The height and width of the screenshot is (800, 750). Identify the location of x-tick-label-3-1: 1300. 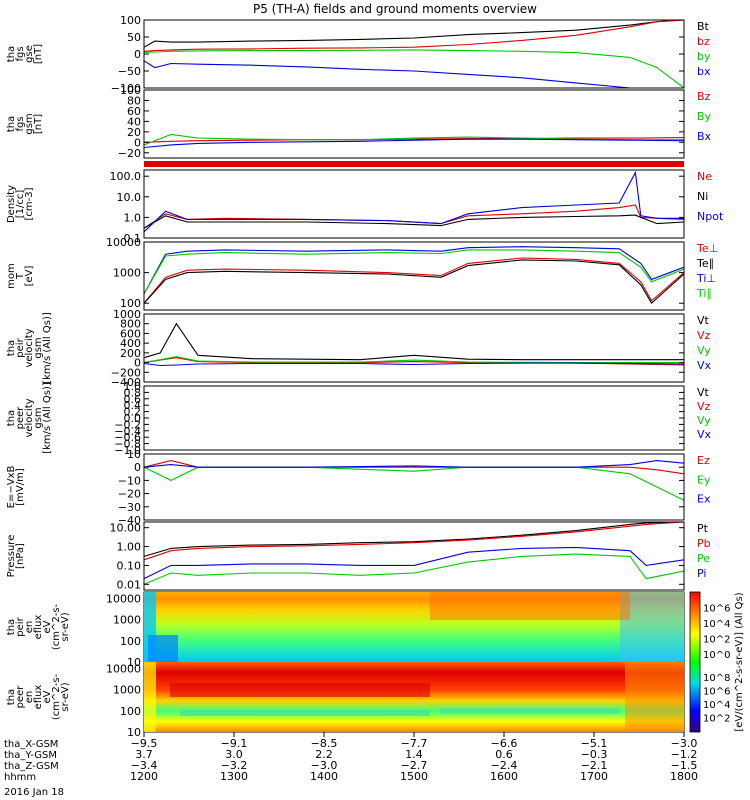
(234, 776).